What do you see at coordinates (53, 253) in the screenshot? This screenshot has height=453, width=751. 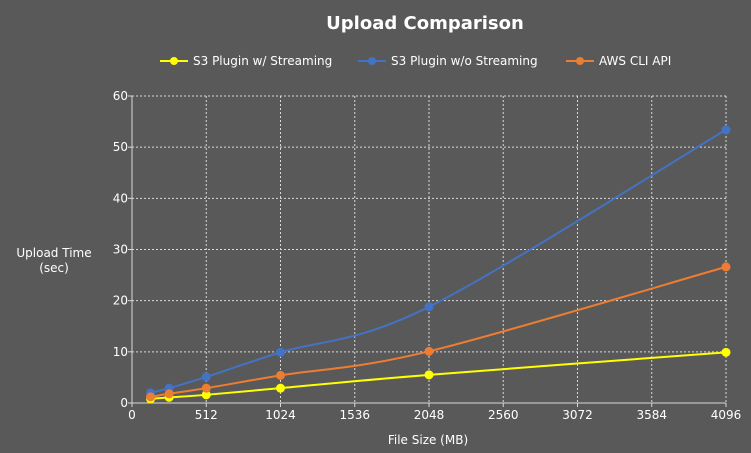 I see `y-axis-label-line-1: Upload Time` at bounding box center [53, 253].